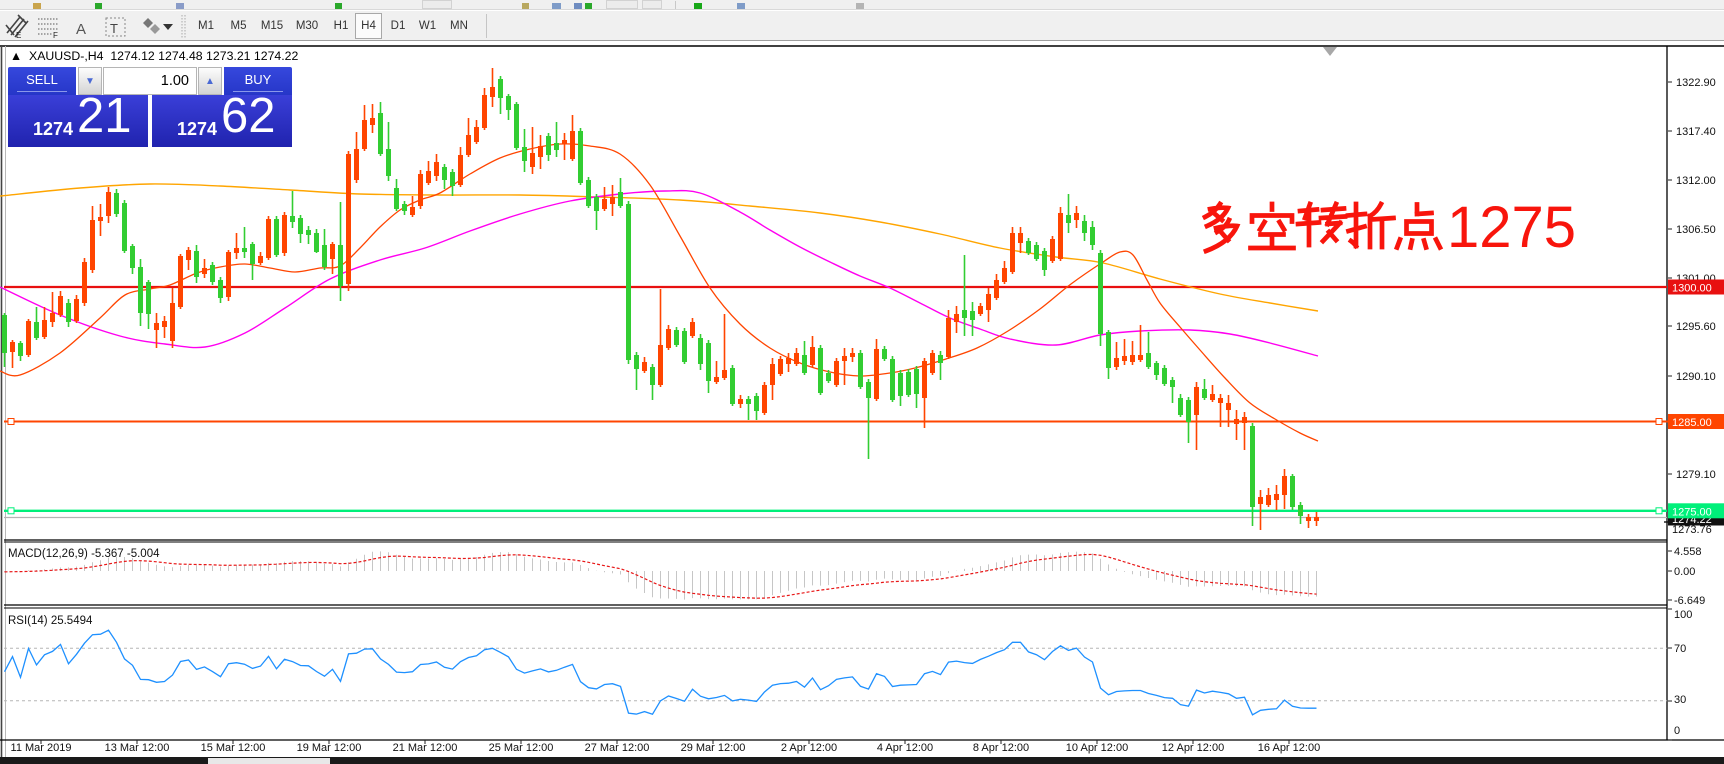  I want to click on svg-text: 2 Apr 12:00, so click(809, 748).